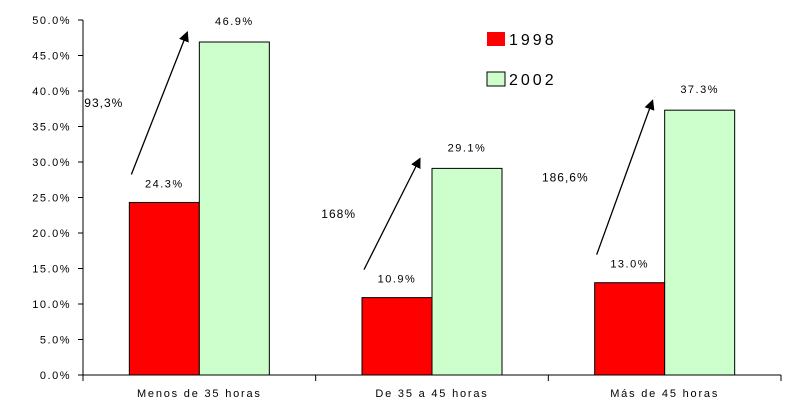  What do you see at coordinates (51, 21) in the screenshot?
I see `y-tick-label: 50.0%` at bounding box center [51, 21].